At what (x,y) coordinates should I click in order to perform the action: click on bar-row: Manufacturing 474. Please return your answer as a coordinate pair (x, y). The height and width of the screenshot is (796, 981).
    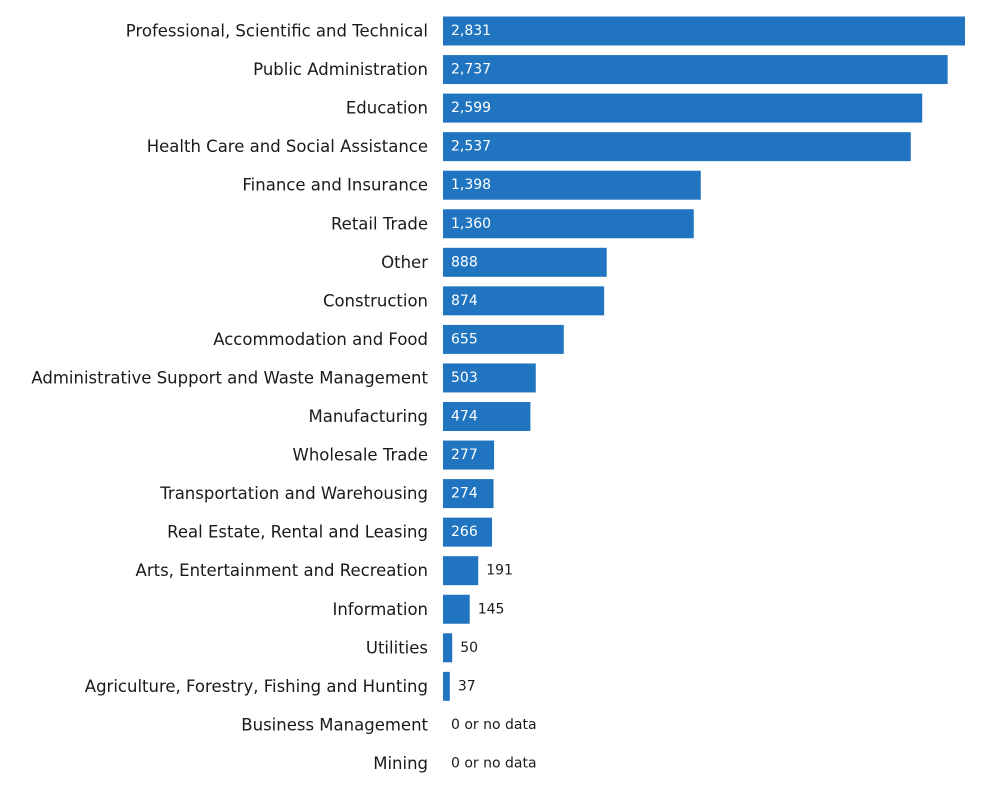
    Looking at the image, I should click on (420, 416).